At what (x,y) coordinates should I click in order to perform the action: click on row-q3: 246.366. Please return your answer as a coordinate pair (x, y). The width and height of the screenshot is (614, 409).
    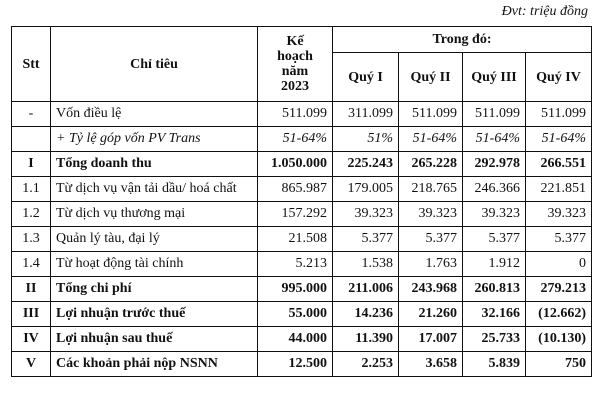
    Looking at the image, I should click on (494, 189).